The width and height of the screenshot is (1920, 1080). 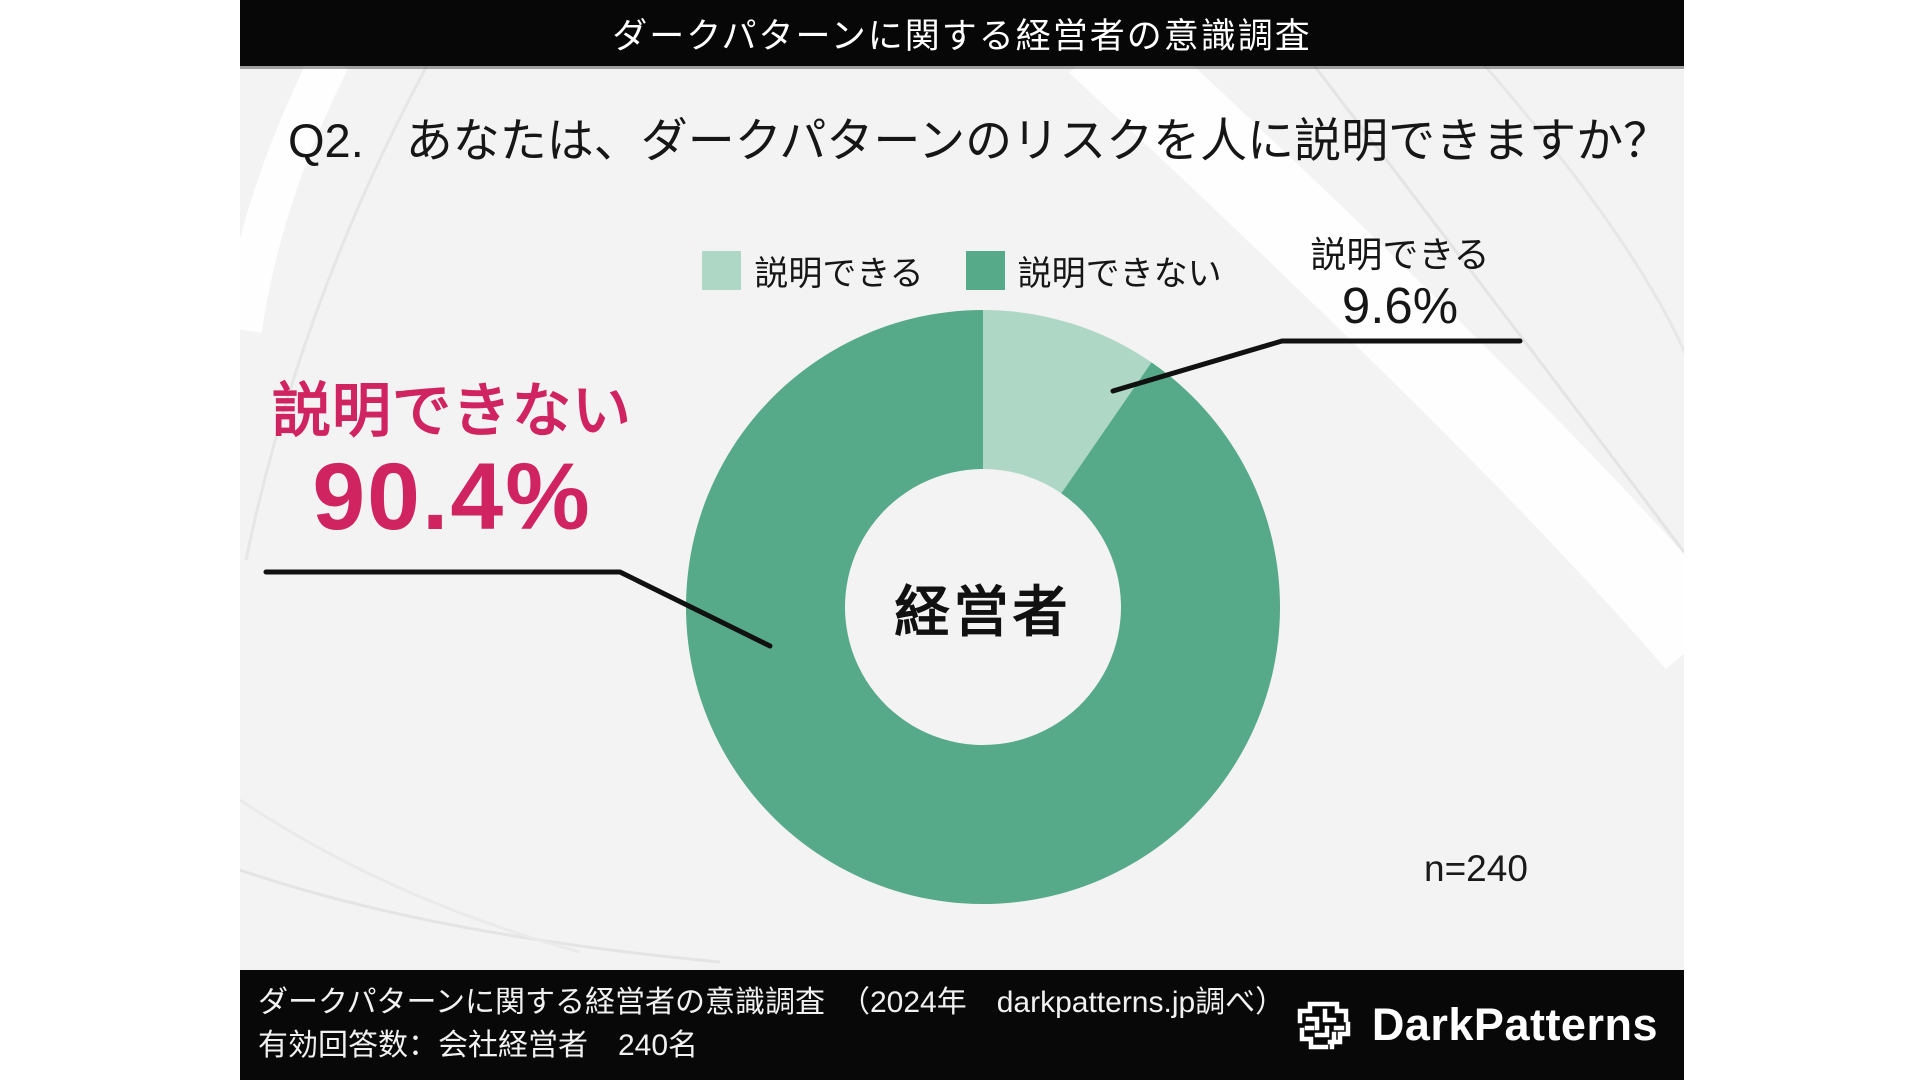 What do you see at coordinates (452, 496) in the screenshot?
I see `callout-cannot-explain-value: 90.4%` at bounding box center [452, 496].